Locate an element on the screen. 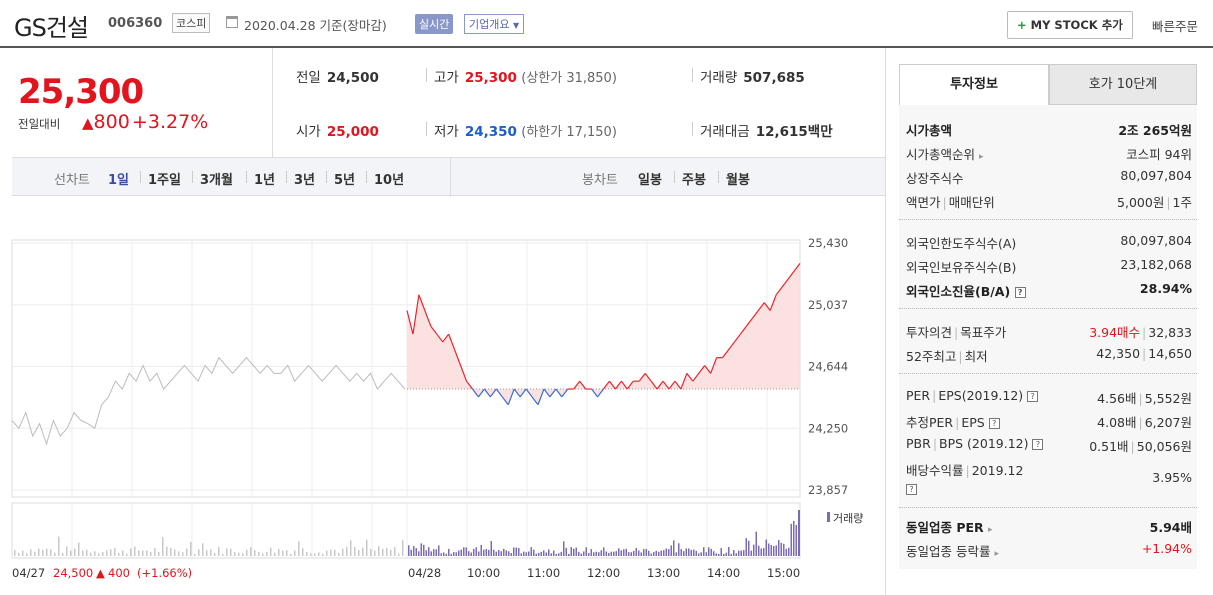 The image size is (1213, 595). dividend-period: 2019.12 is located at coordinates (997, 470).